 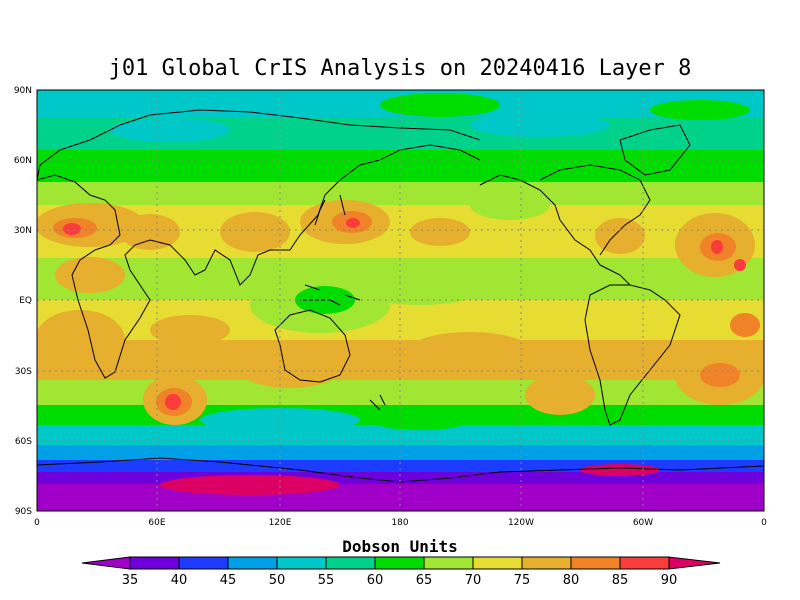 I want to click on colorbar-label: 65, so click(x=424, y=580).